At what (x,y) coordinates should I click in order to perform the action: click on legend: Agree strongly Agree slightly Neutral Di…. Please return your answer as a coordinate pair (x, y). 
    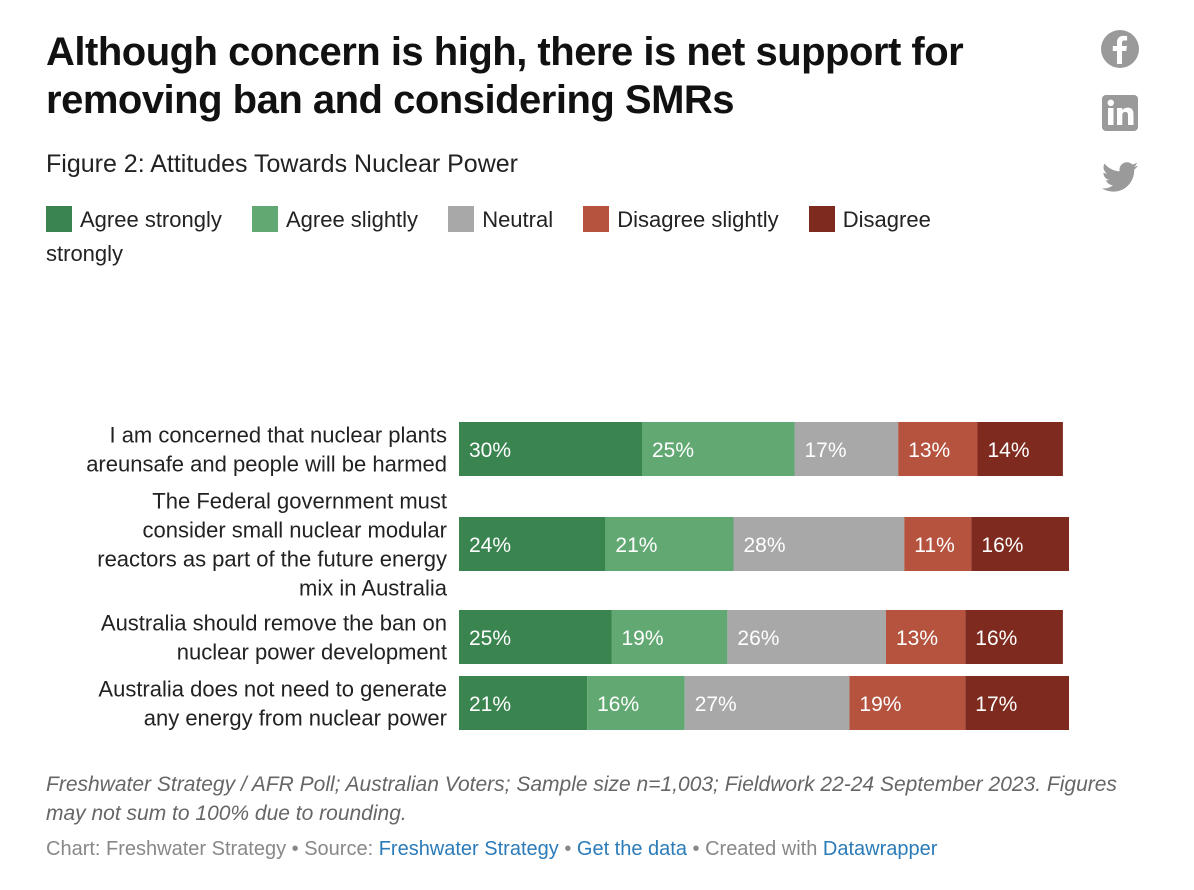
    Looking at the image, I should click on (526, 237).